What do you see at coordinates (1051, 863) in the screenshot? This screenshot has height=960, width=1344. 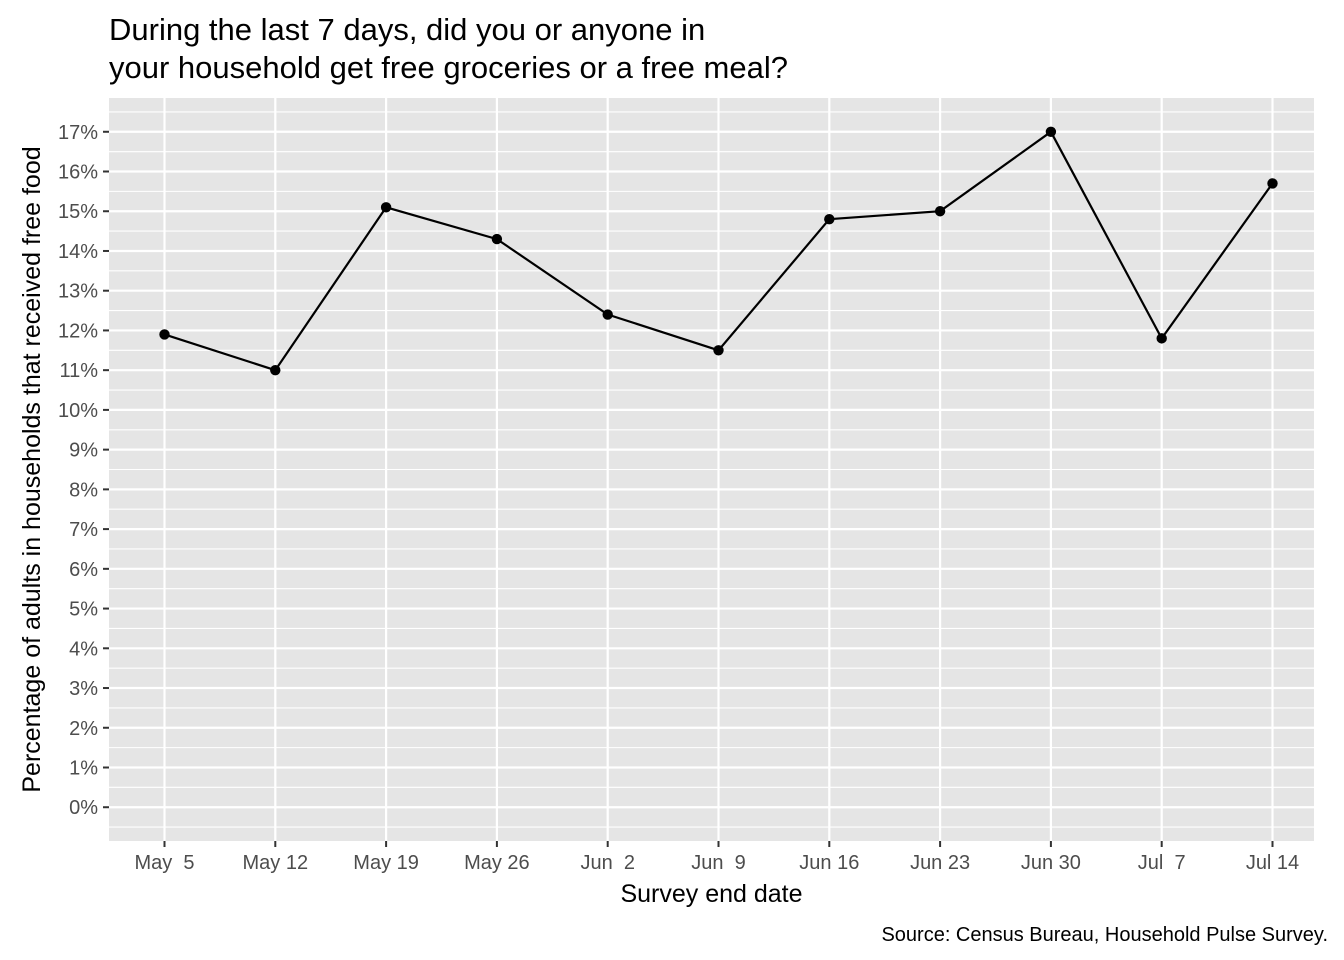 I see `x-tick-label: Jun 30` at bounding box center [1051, 863].